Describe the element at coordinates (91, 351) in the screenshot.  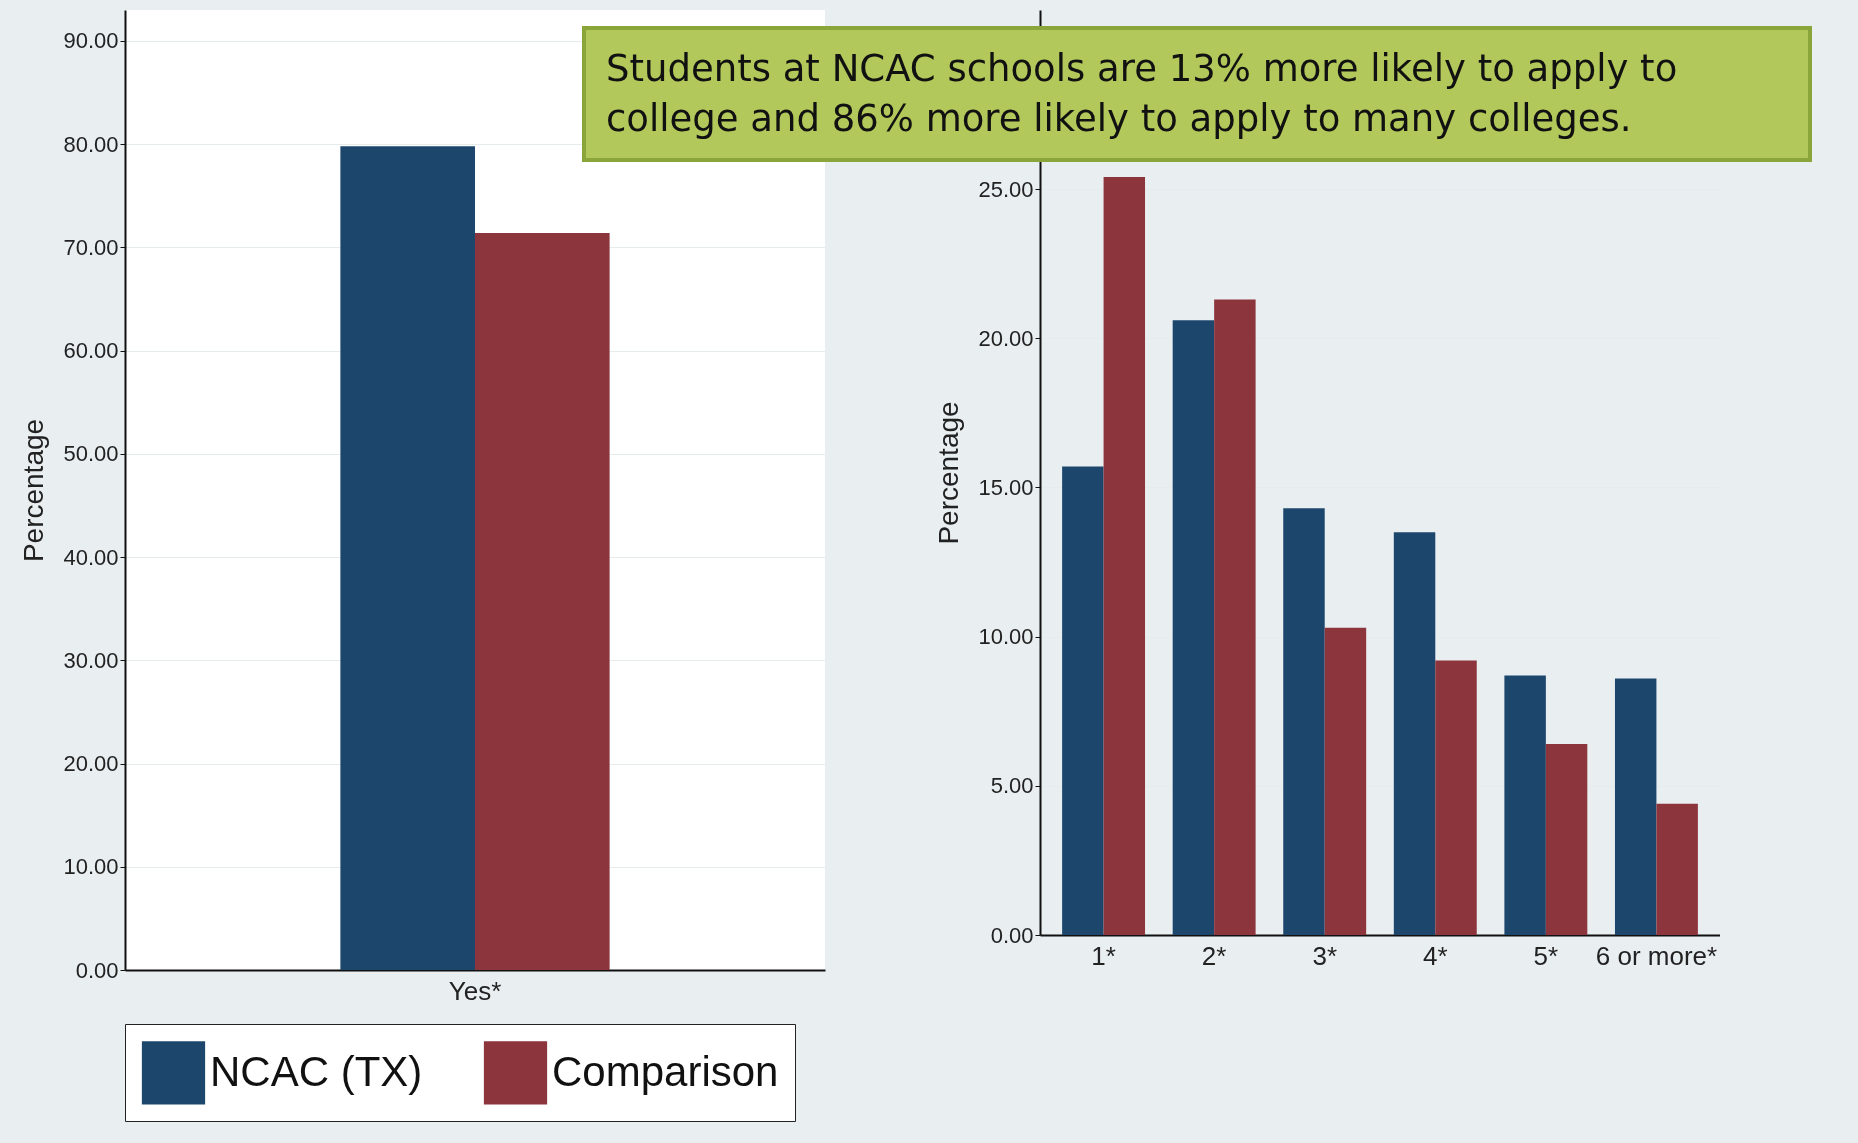
I see `y-tick-label: 60.00` at that location.